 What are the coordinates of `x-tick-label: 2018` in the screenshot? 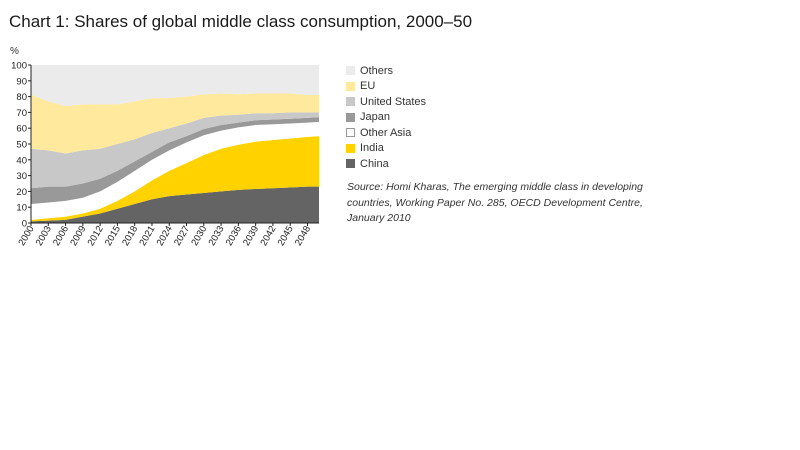 It's located at (130, 236).